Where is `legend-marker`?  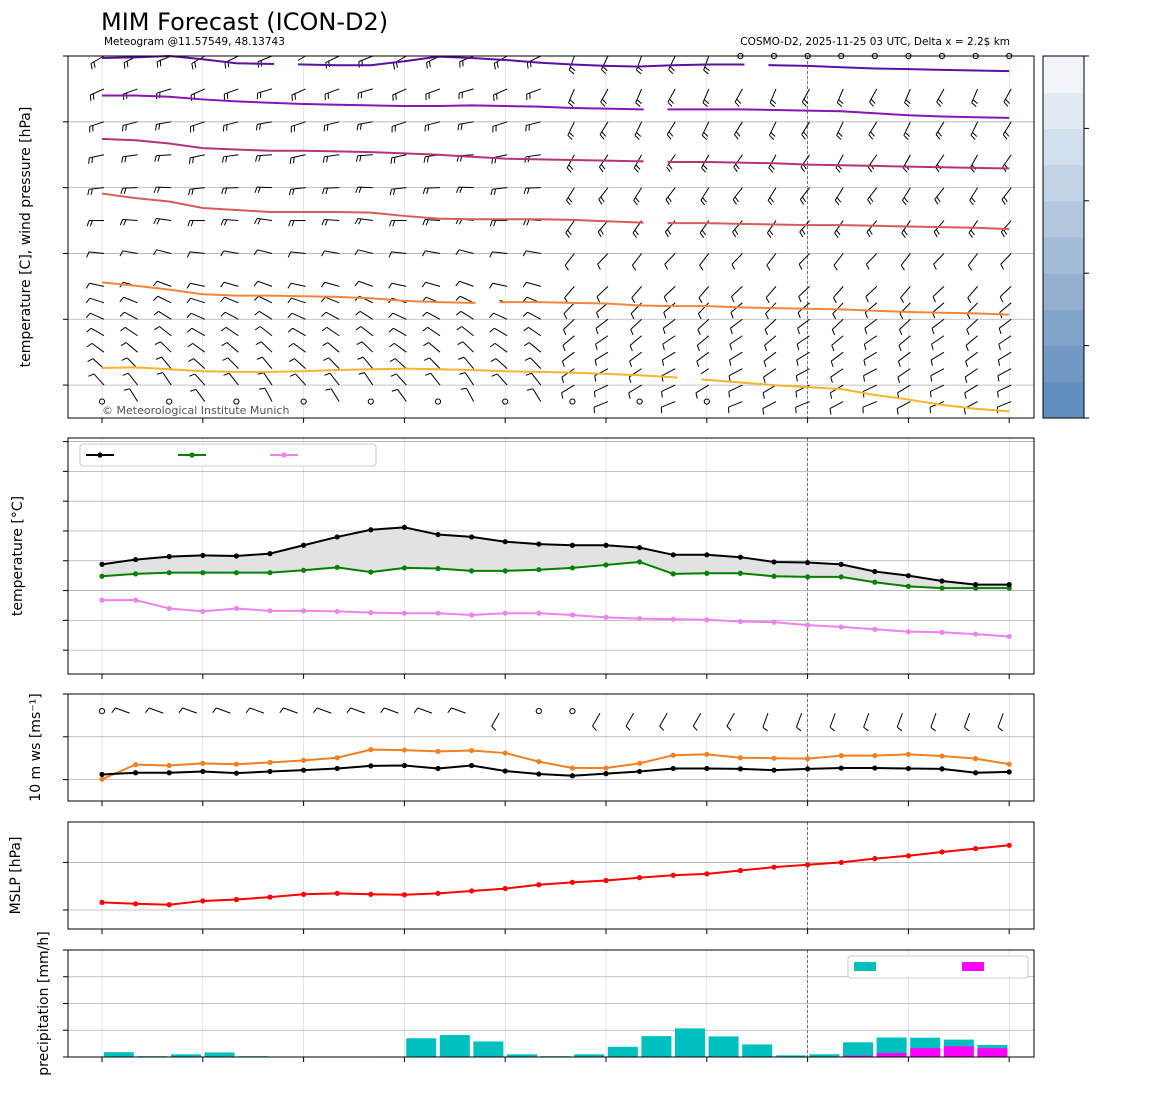 legend-marker is located at coordinates (284, 455).